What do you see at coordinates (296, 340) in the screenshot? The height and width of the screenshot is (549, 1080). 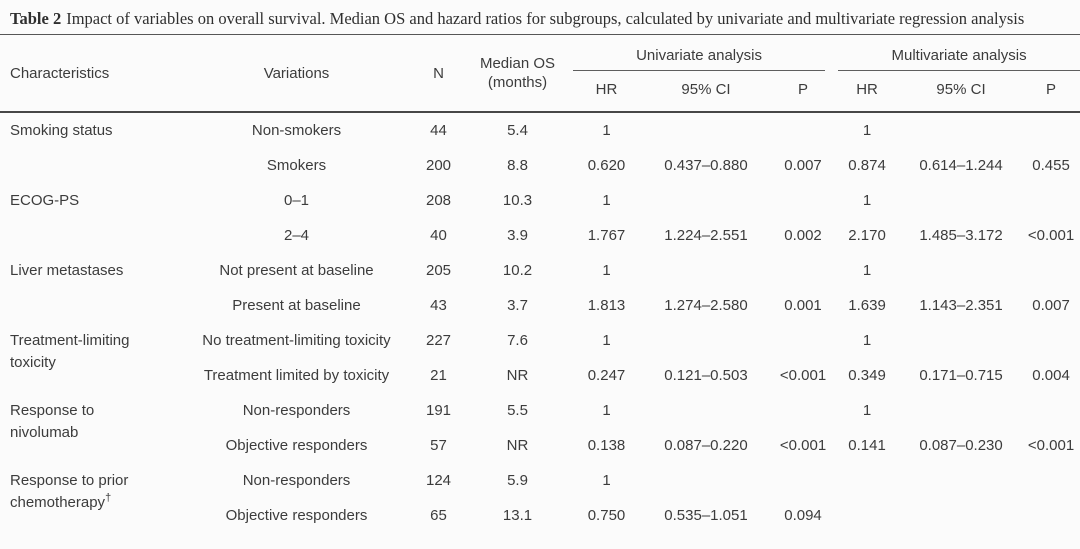 I see `cell-variation: No treatment-limiting toxicity` at bounding box center [296, 340].